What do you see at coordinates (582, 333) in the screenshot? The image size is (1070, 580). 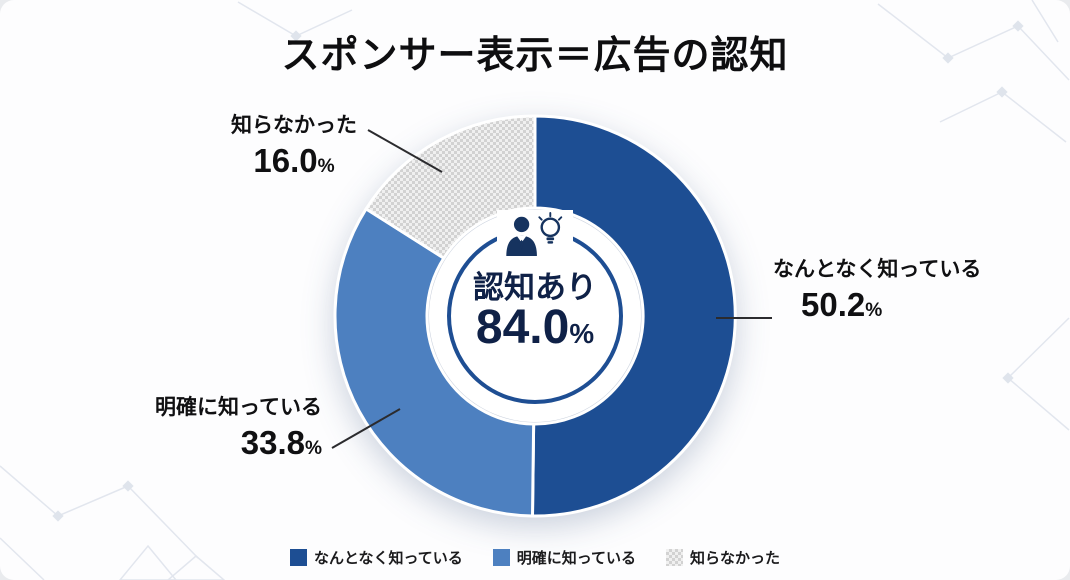 I see `center-value-unit: %` at bounding box center [582, 333].